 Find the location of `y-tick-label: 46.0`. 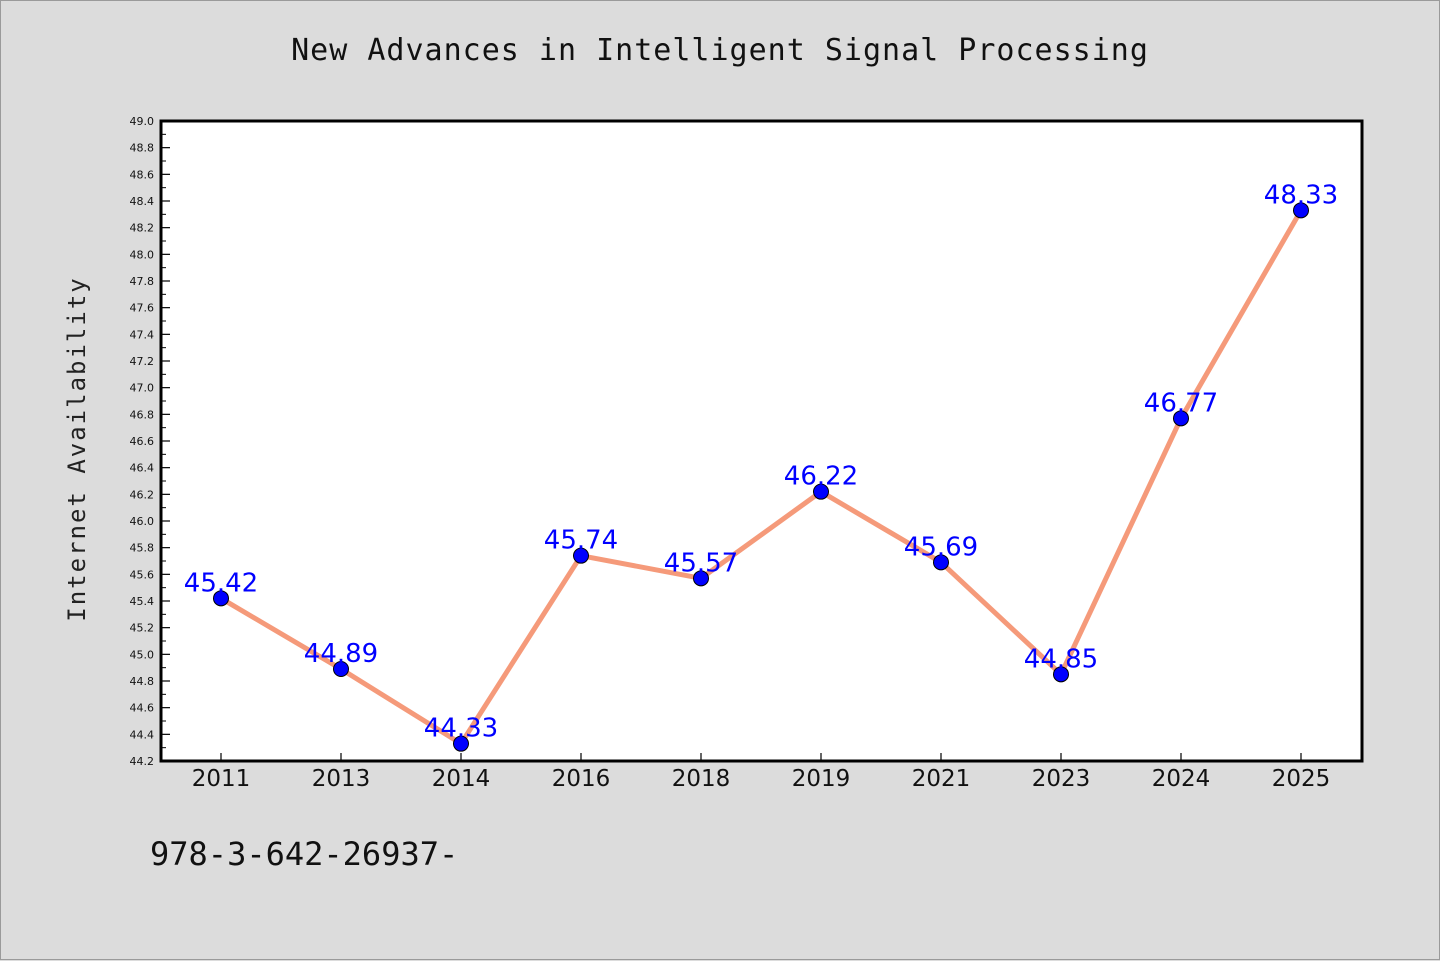

y-tick-label: 46.0 is located at coordinates (142, 521).